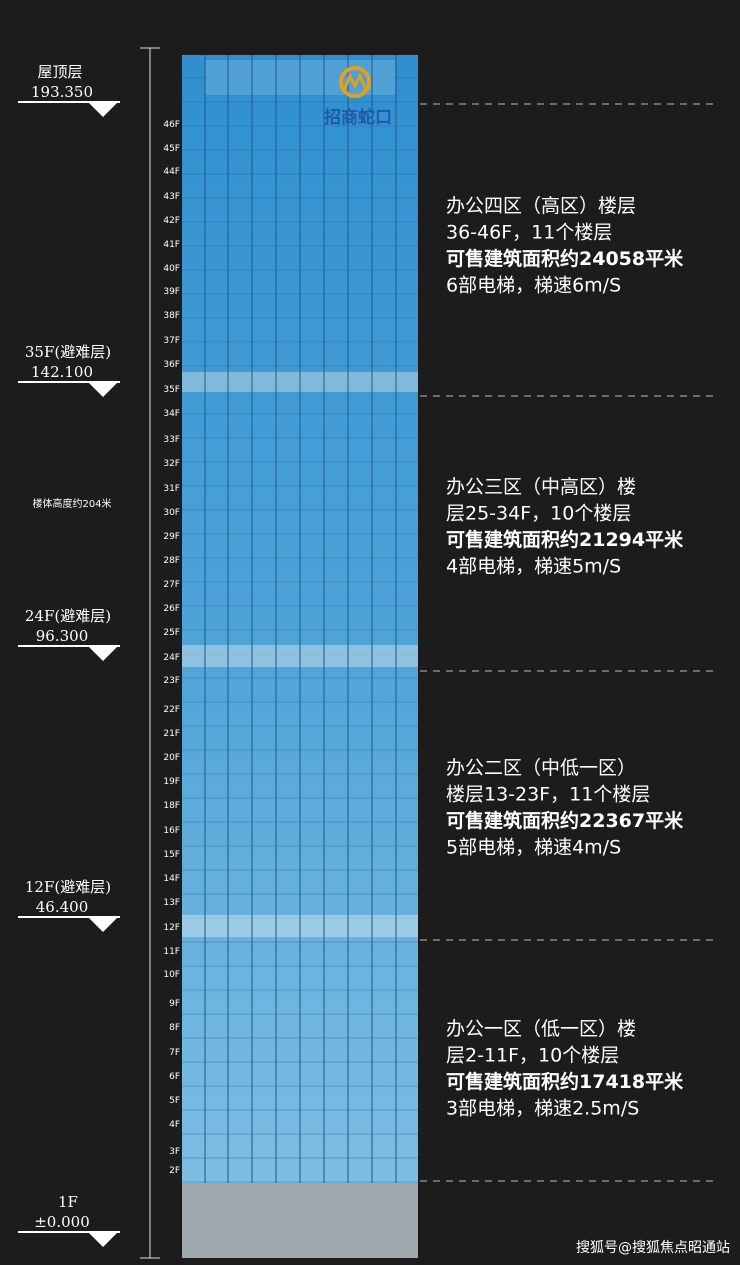 Image resolution: width=740 pixels, height=1265 pixels. I want to click on floor-label: 36F, so click(171, 365).